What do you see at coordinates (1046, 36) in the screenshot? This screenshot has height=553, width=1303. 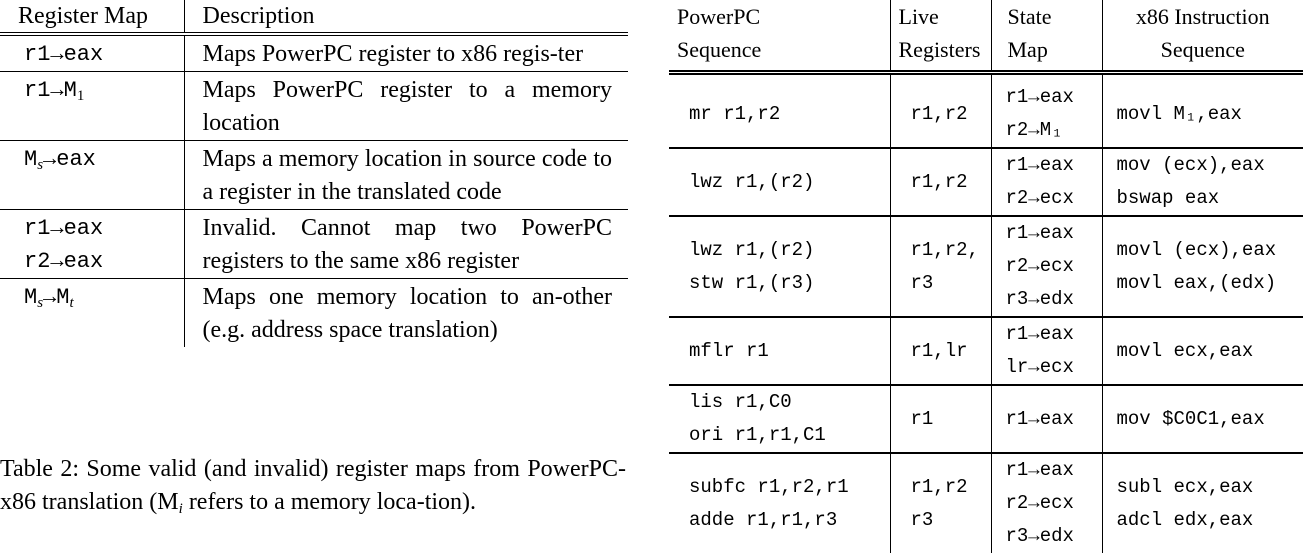 I see `header-state-map: State Map` at bounding box center [1046, 36].